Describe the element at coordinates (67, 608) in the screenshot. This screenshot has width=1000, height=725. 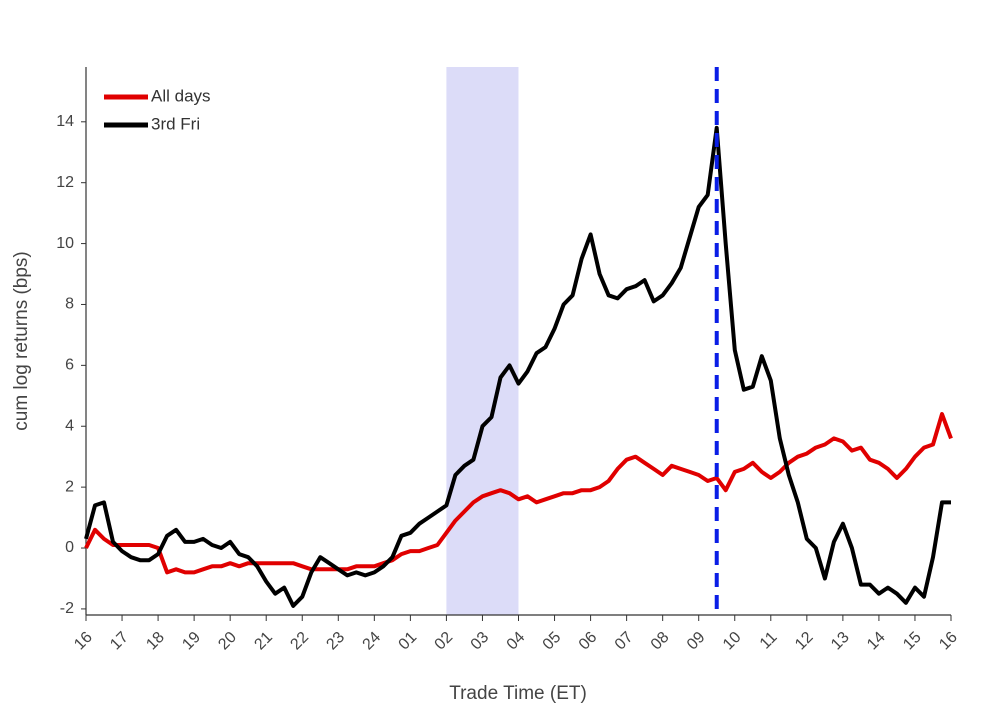
I see `y-tick-label: -2` at that location.